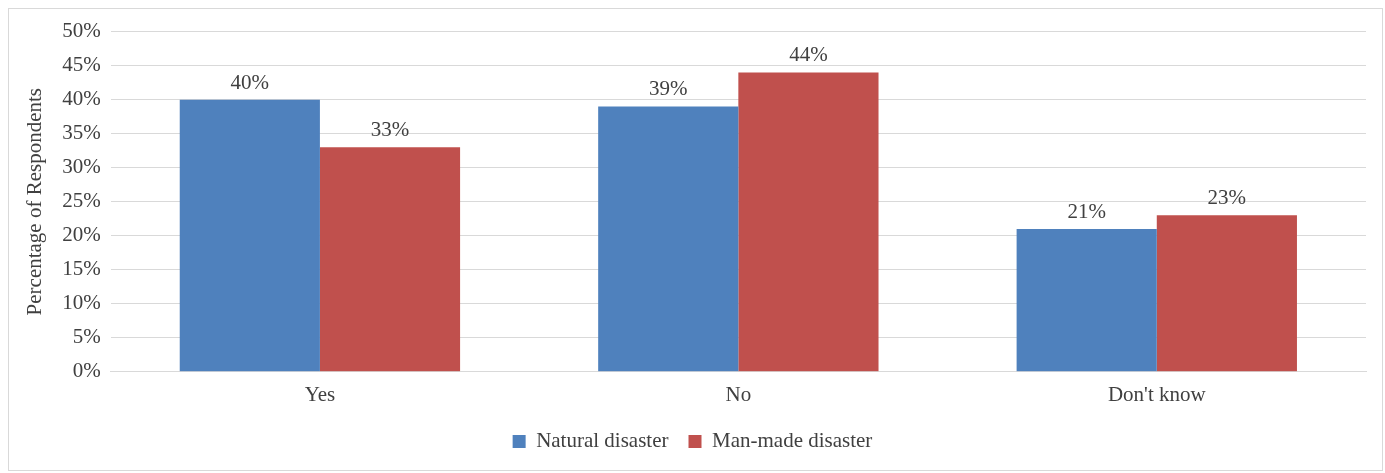 The height and width of the screenshot is (473, 1385). What do you see at coordinates (738, 393) in the screenshot?
I see `x-tick-label: No` at bounding box center [738, 393].